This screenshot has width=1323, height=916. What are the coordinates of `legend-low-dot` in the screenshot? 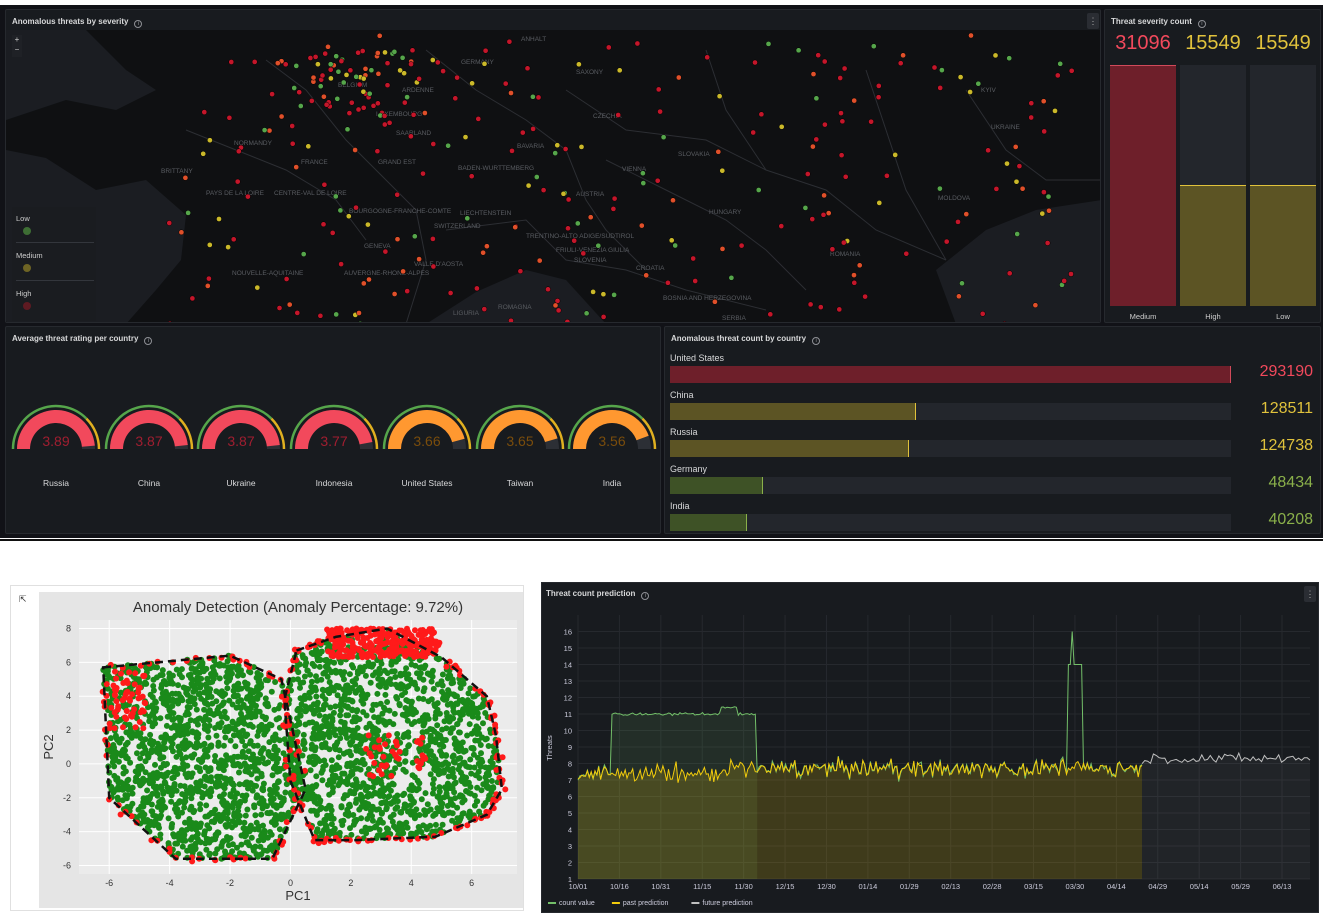 It's located at (27, 231).